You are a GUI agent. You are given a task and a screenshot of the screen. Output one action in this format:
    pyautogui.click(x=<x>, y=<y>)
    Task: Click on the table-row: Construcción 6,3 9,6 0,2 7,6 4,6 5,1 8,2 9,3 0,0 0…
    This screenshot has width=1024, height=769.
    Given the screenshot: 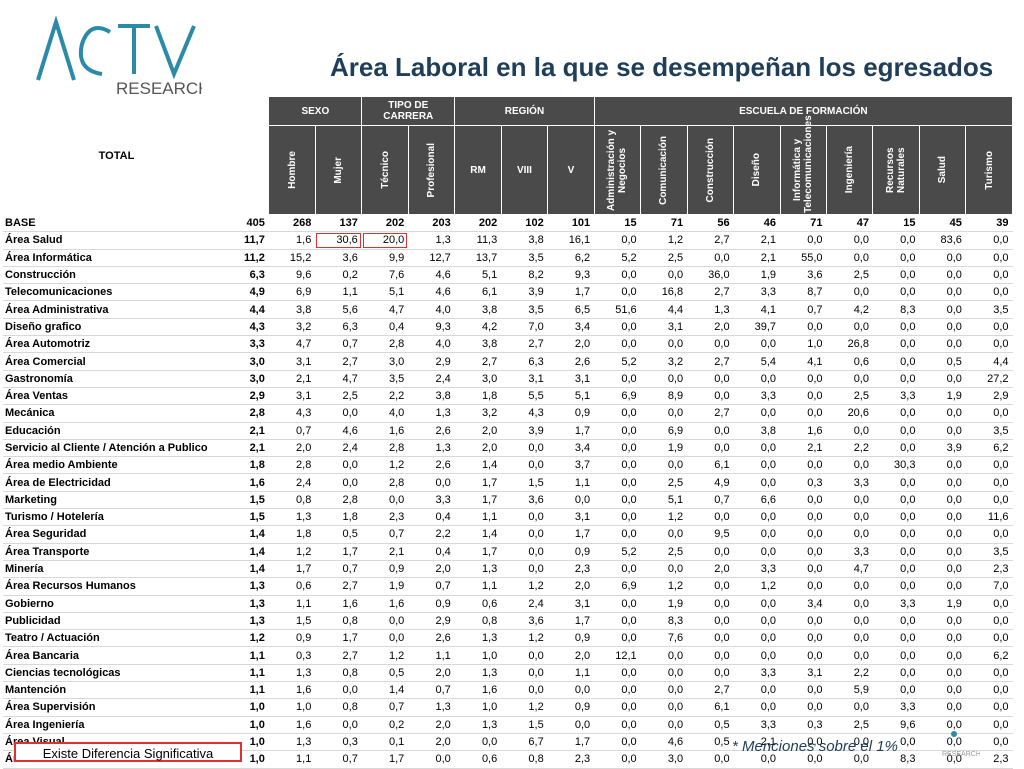 What is the action you would take?
    pyautogui.click(x=508, y=275)
    